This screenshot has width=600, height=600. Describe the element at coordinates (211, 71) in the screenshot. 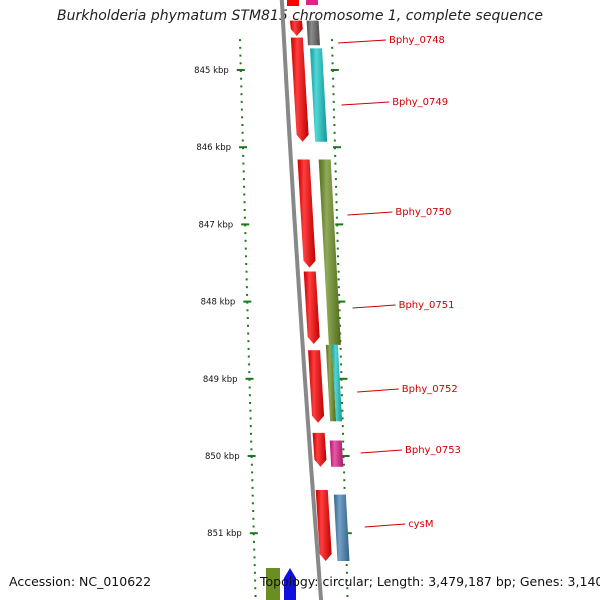

I see `tick-label: 845 kbp` at that location.